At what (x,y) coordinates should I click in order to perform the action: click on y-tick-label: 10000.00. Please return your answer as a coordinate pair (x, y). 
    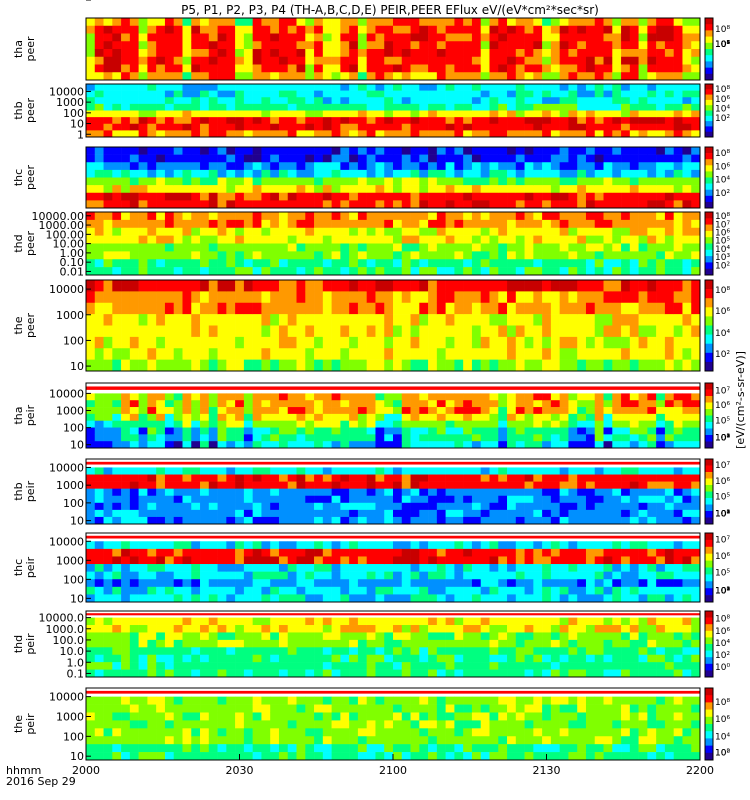
    Looking at the image, I should click on (58, 216).